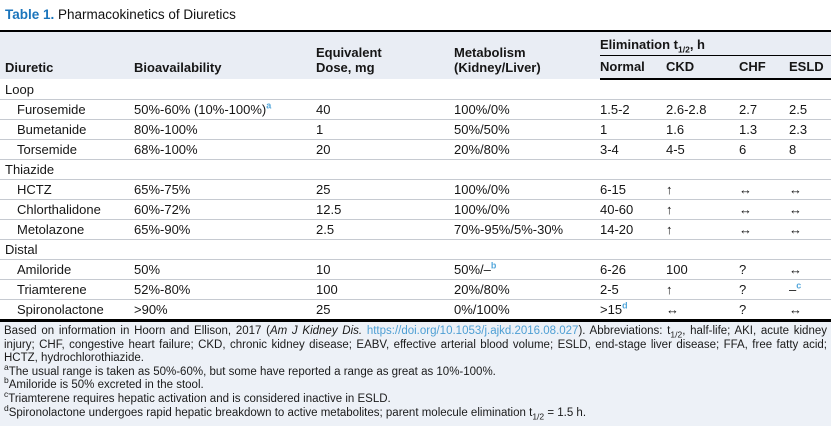 The height and width of the screenshot is (426, 831). I want to click on table-row: Amiloride 50% 10 50%/–b 6-26 100? ↔, so click(415, 269).